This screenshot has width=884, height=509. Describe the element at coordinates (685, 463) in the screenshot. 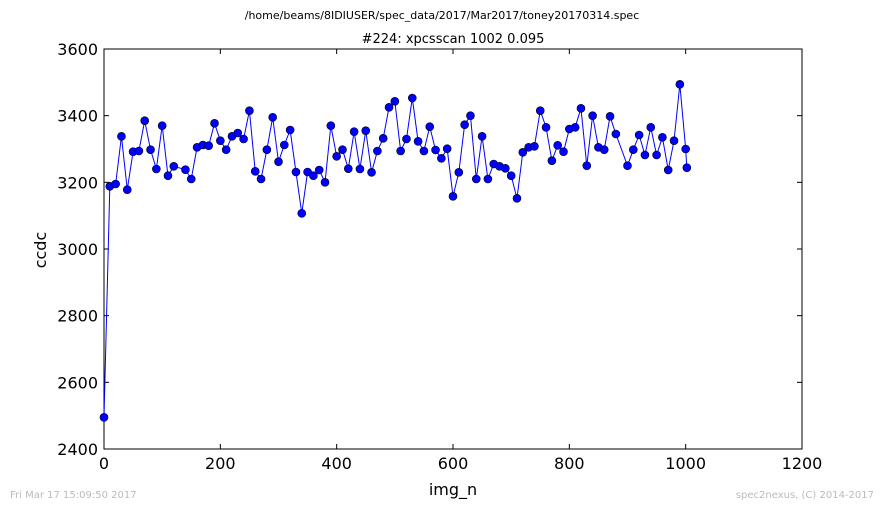

I see `x-tick-label: 1000` at that location.